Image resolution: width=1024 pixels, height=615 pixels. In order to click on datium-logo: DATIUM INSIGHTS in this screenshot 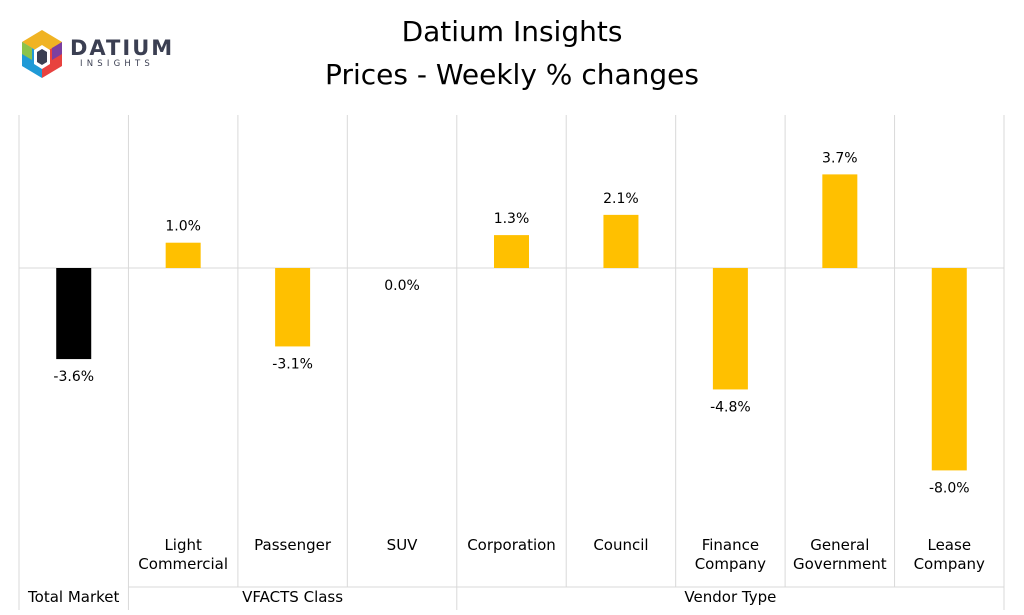, I will do `click(95, 54)`.